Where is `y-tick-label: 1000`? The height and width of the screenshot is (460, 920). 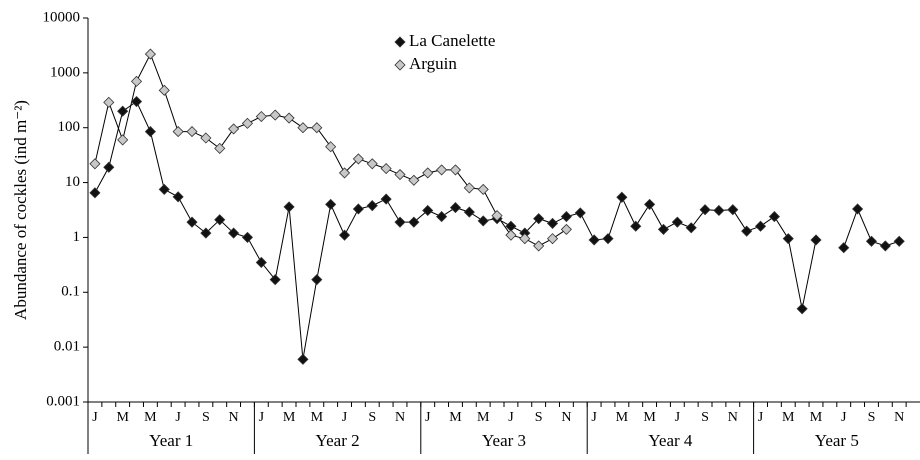 y-tick-label: 1000 is located at coordinates (65, 72).